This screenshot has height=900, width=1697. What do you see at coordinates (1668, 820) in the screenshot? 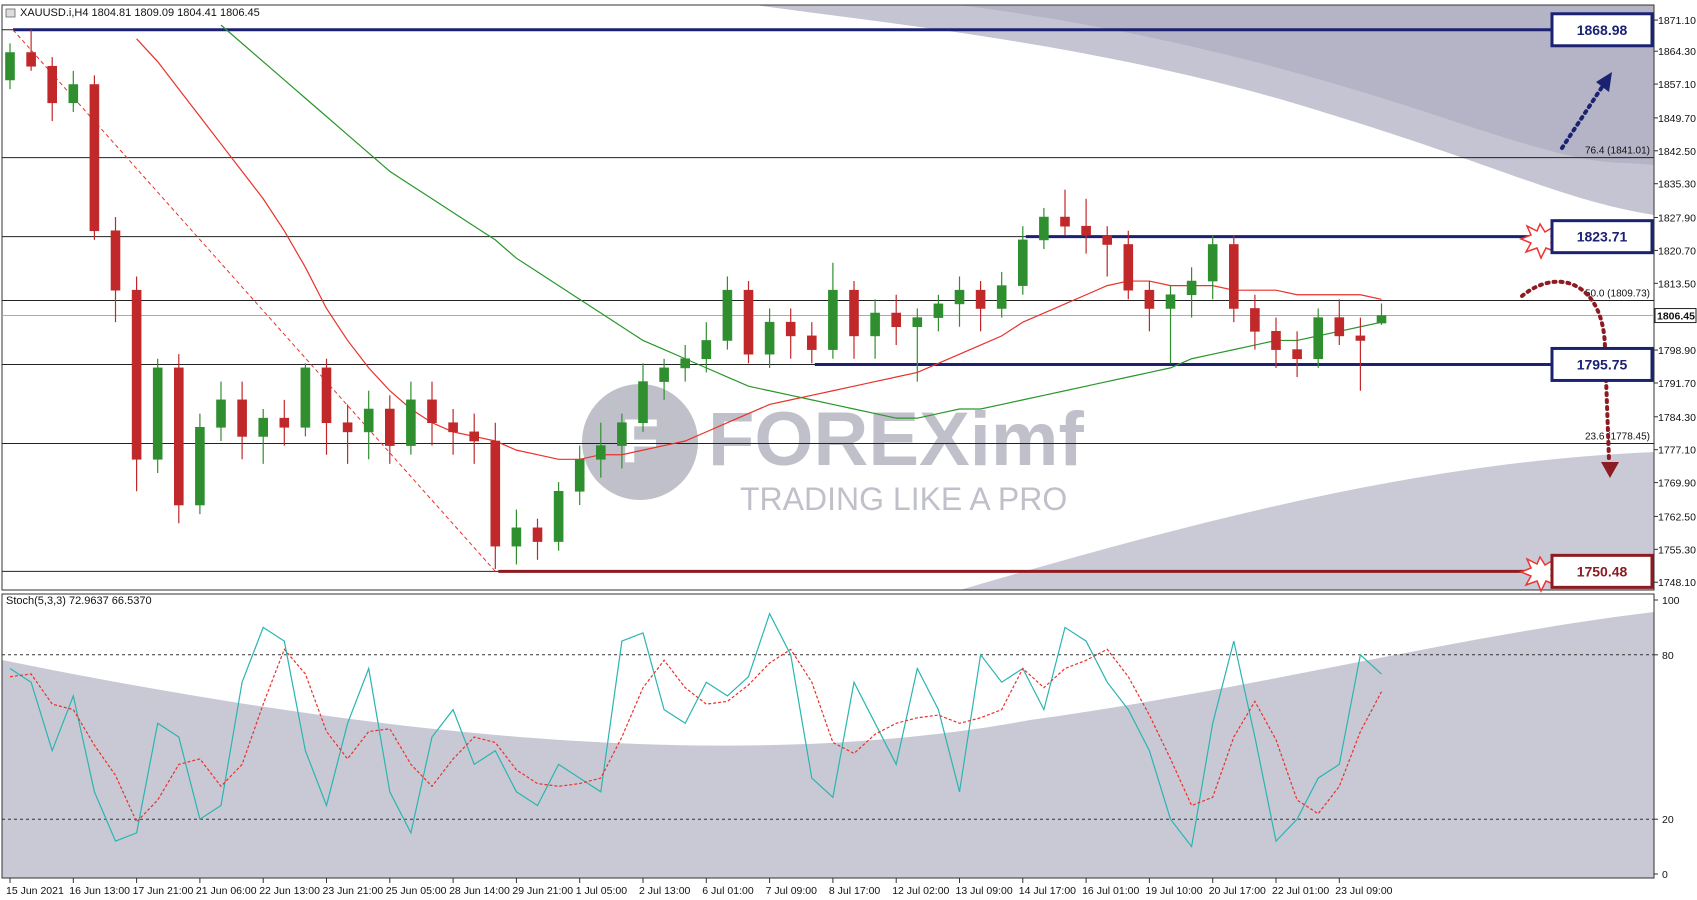
I see `y-tick-label: 20` at bounding box center [1668, 820].